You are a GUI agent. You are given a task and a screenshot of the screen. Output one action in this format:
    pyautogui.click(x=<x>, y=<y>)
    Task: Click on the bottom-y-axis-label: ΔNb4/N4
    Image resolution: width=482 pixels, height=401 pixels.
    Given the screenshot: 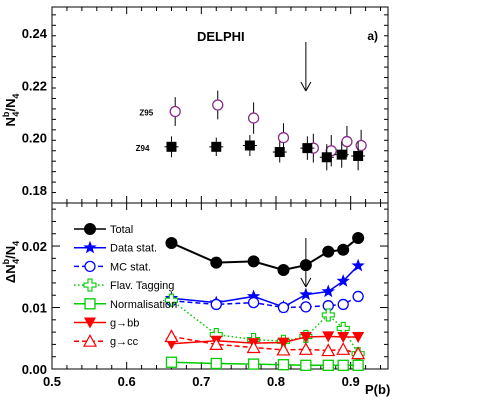 What is the action you would take?
    pyautogui.click(x=11, y=262)
    